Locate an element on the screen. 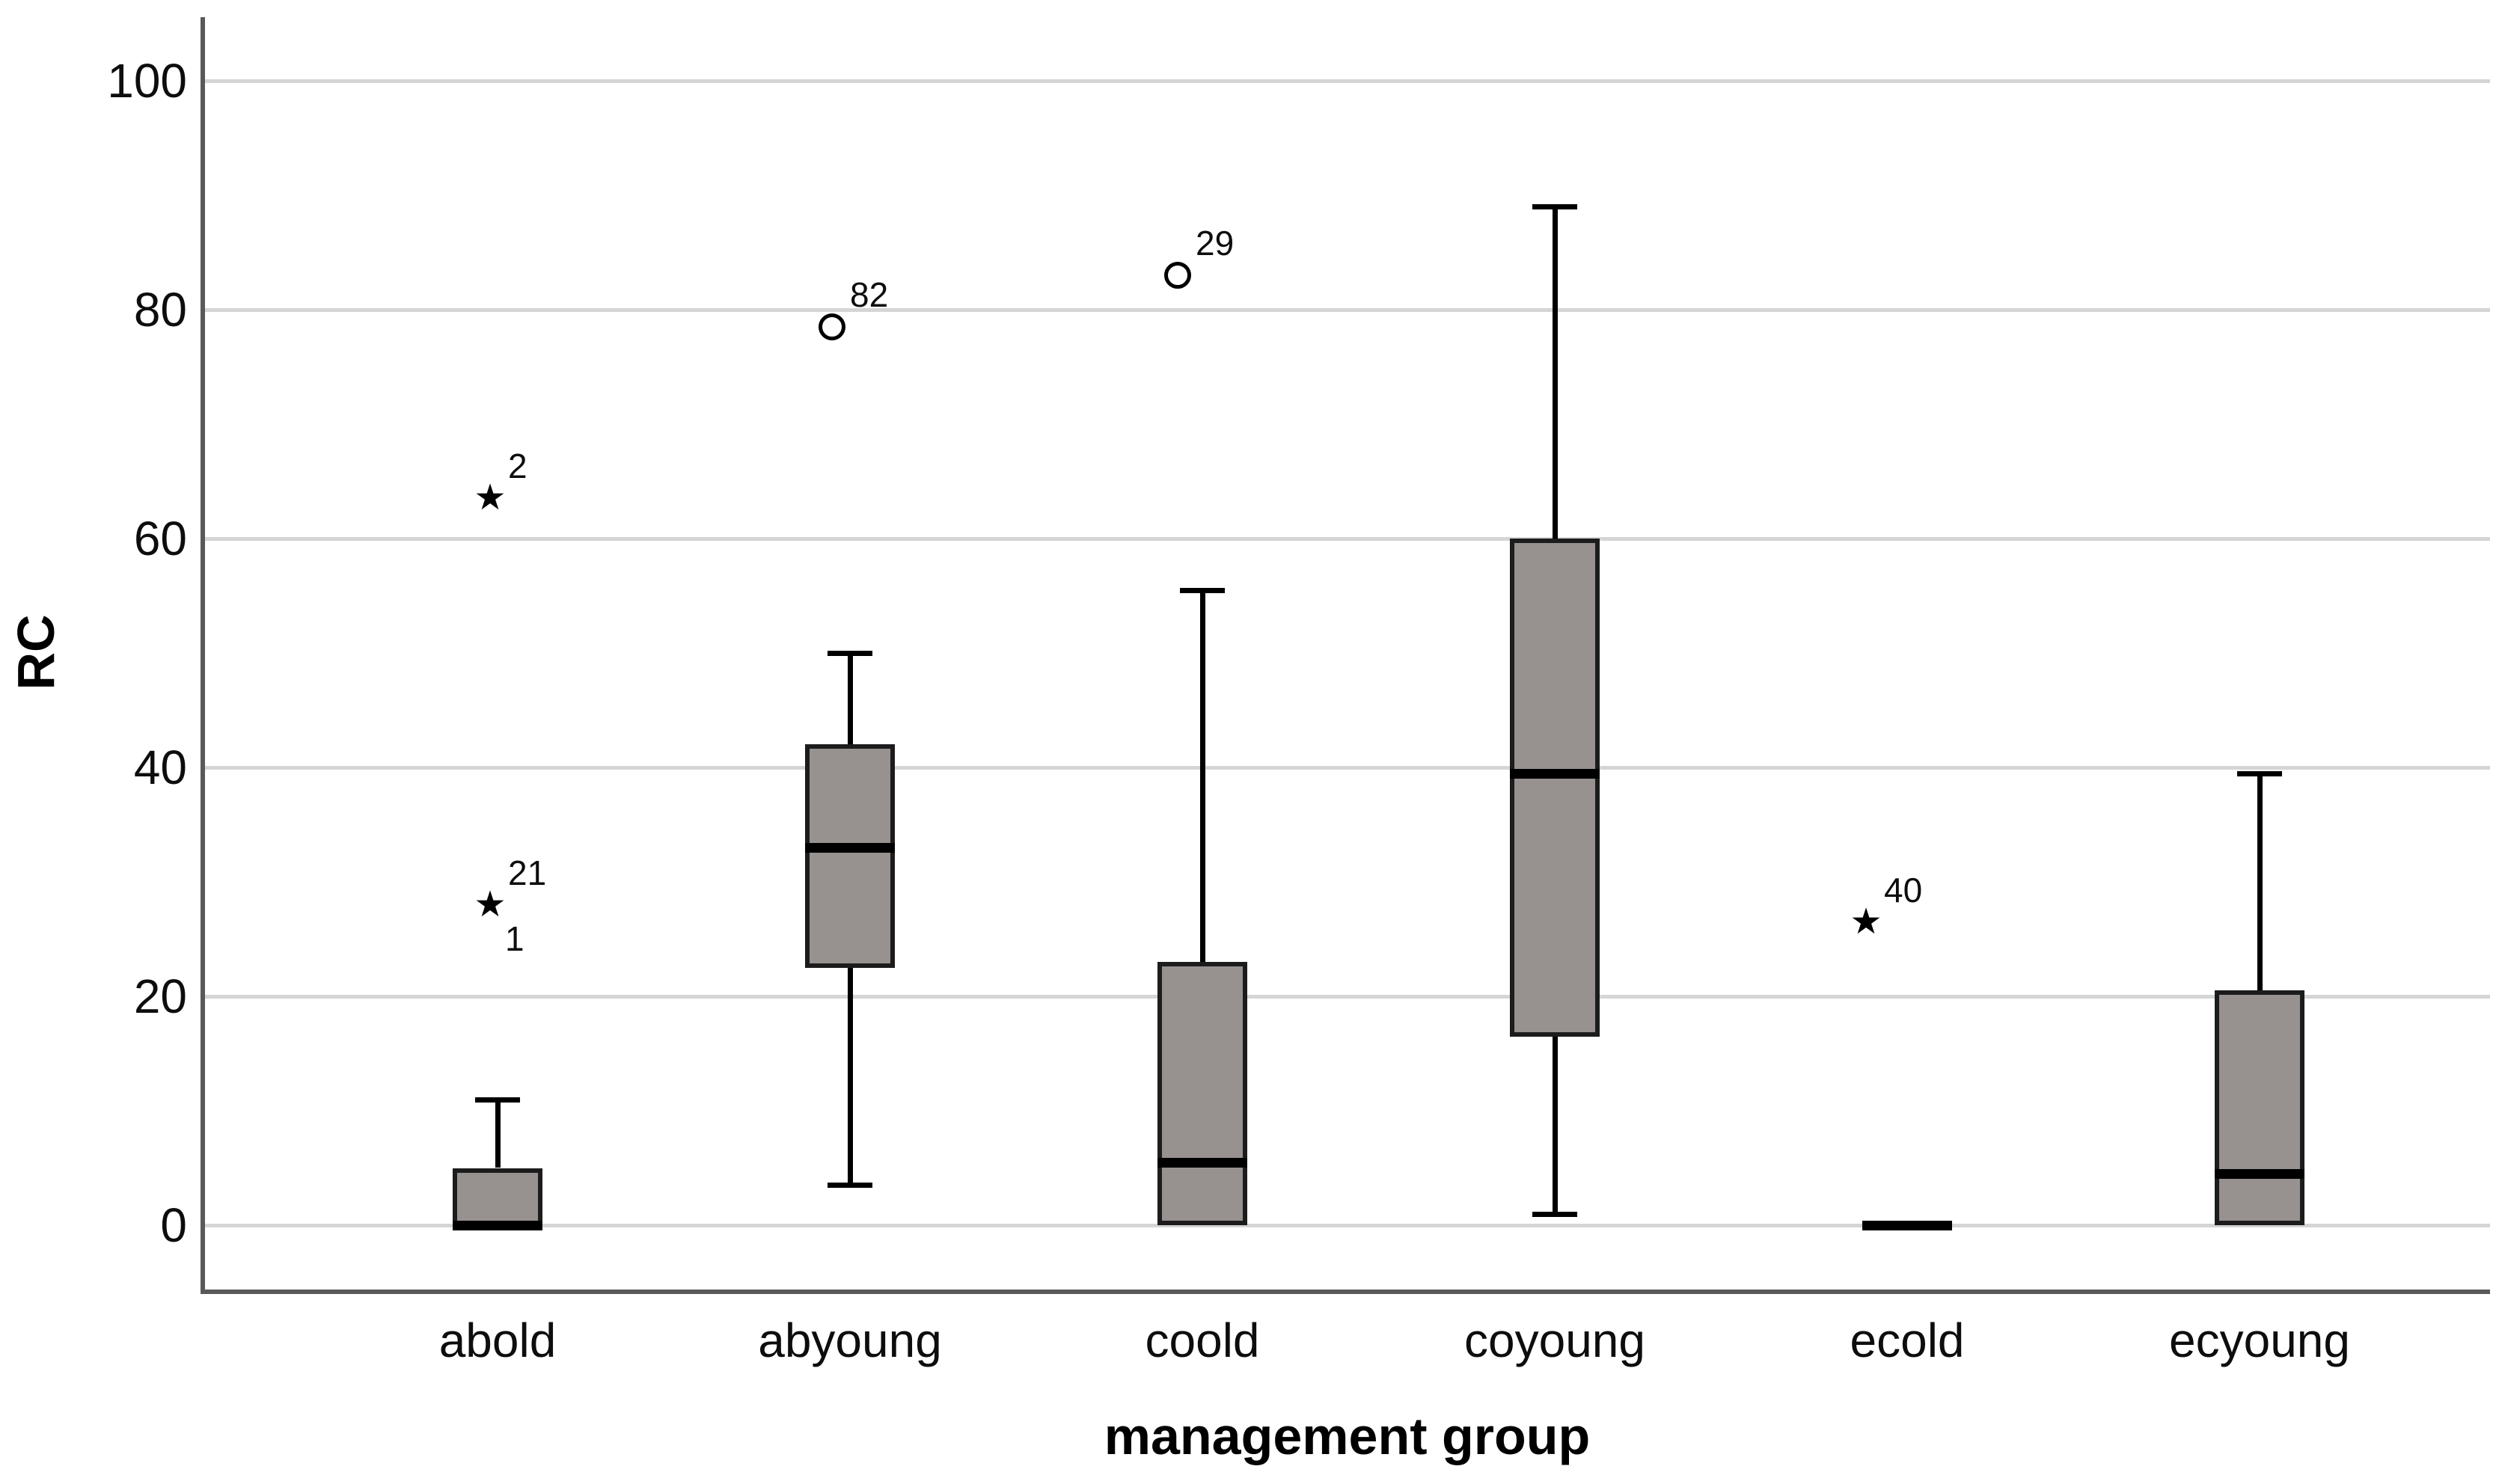  median-line-coyoung is located at coordinates (1555, 773).